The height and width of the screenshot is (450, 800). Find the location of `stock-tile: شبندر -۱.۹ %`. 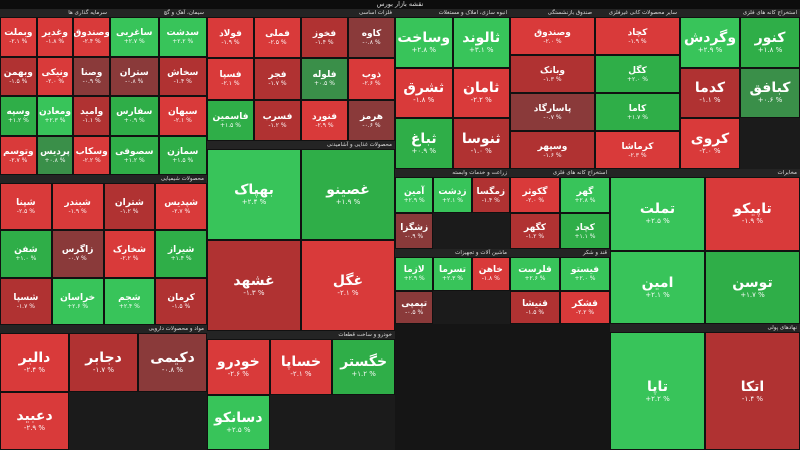

stock-tile: شبندر -۱.۹ % is located at coordinates (77, 207).